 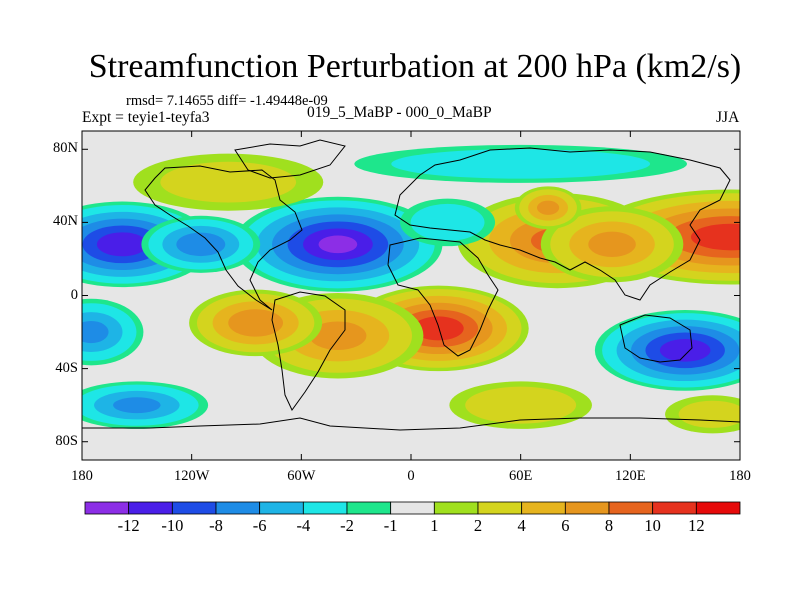 What do you see at coordinates (128, 525) in the screenshot?
I see `colorbar-label: -12` at bounding box center [128, 525].